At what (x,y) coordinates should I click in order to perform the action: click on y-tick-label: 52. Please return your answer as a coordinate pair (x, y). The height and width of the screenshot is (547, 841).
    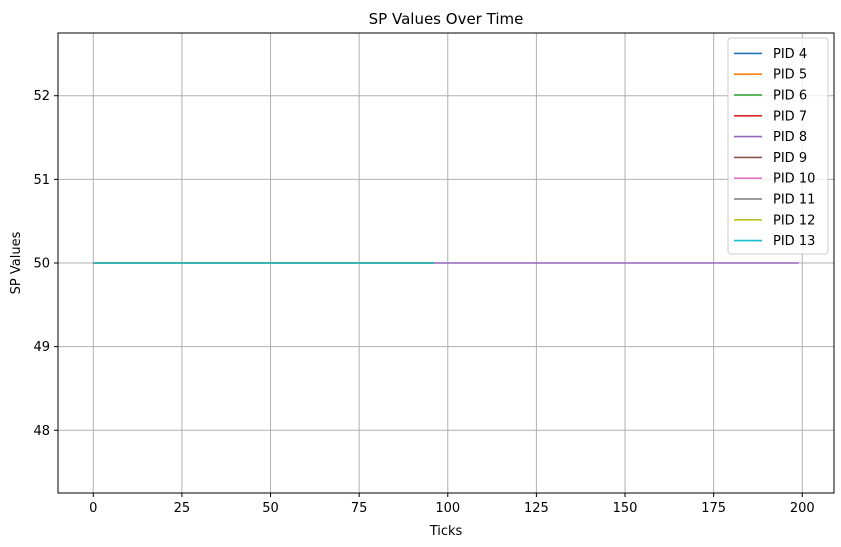
    Looking at the image, I should click on (41, 96).